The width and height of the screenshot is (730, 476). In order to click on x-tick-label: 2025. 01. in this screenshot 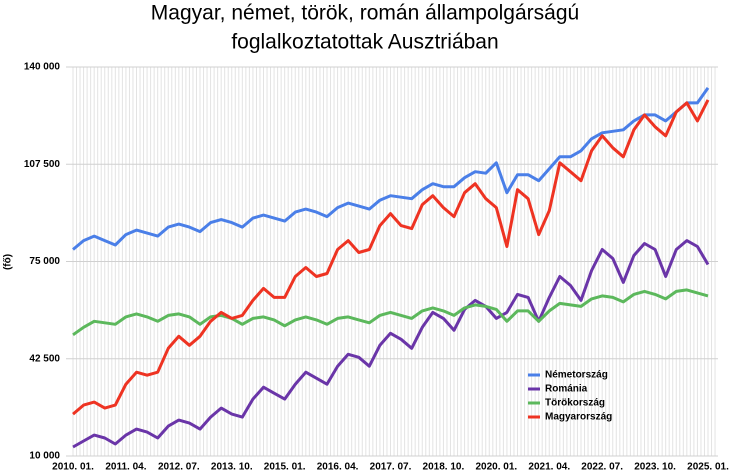, I will do `click(708, 467)`.